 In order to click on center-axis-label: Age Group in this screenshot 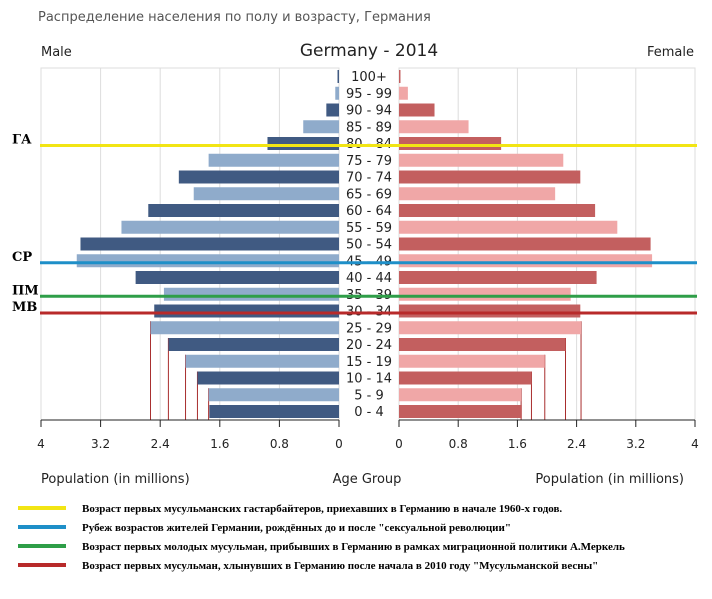, I will do `click(367, 479)`.